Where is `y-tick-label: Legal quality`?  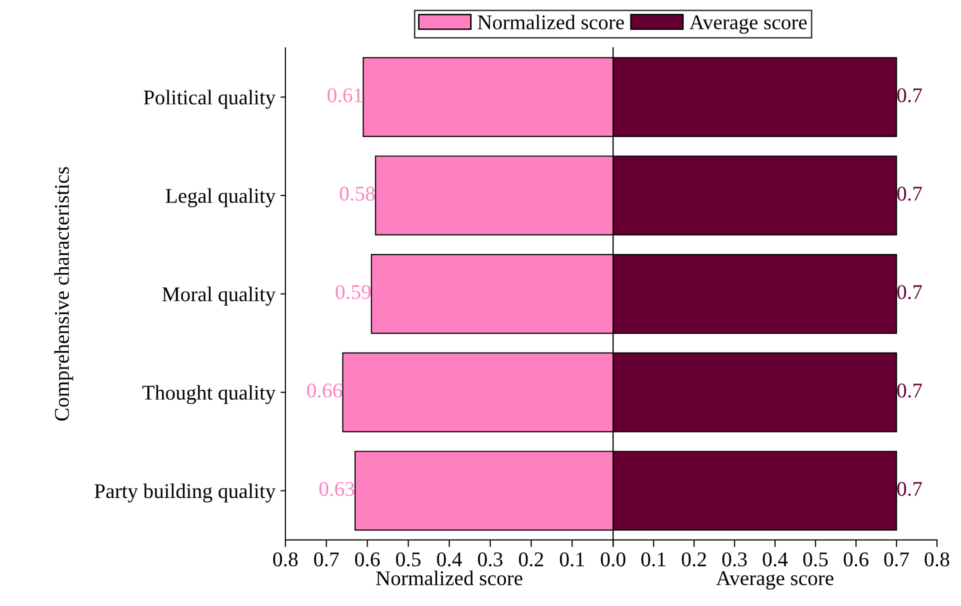 y-tick-label: Legal quality is located at coordinates (221, 198).